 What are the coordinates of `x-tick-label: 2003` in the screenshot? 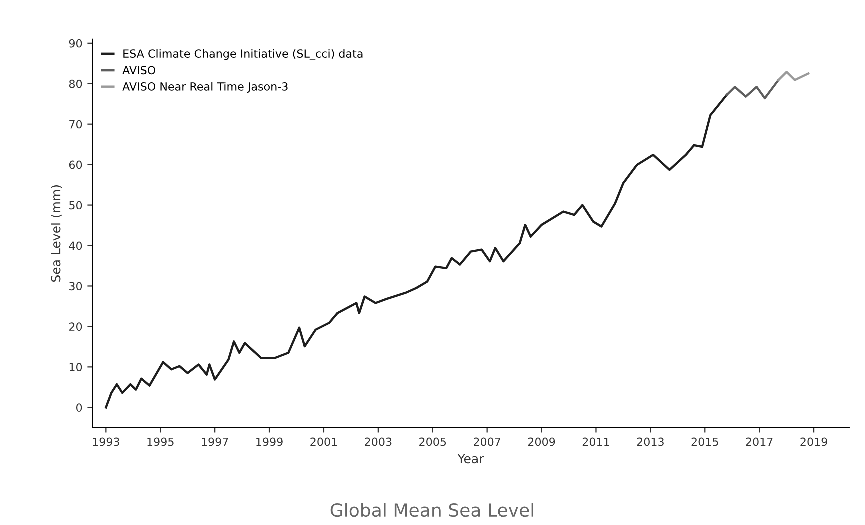 It's located at (378, 442).